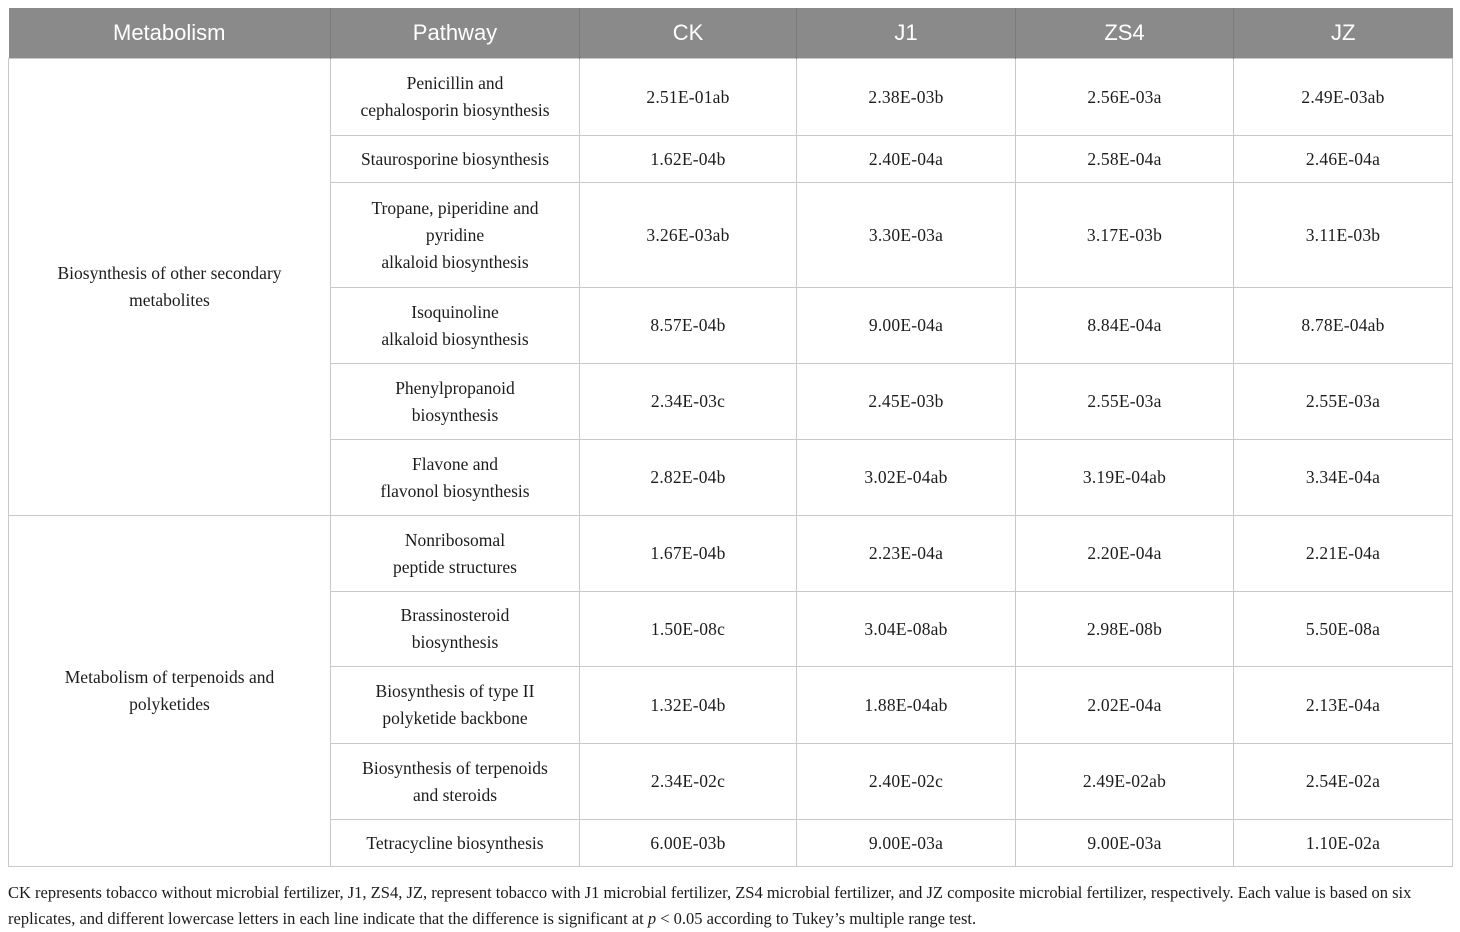 The image size is (1460, 932). Describe the element at coordinates (1343, 843) in the screenshot. I see `value-cell-jz: 1.10E-02a` at that location.